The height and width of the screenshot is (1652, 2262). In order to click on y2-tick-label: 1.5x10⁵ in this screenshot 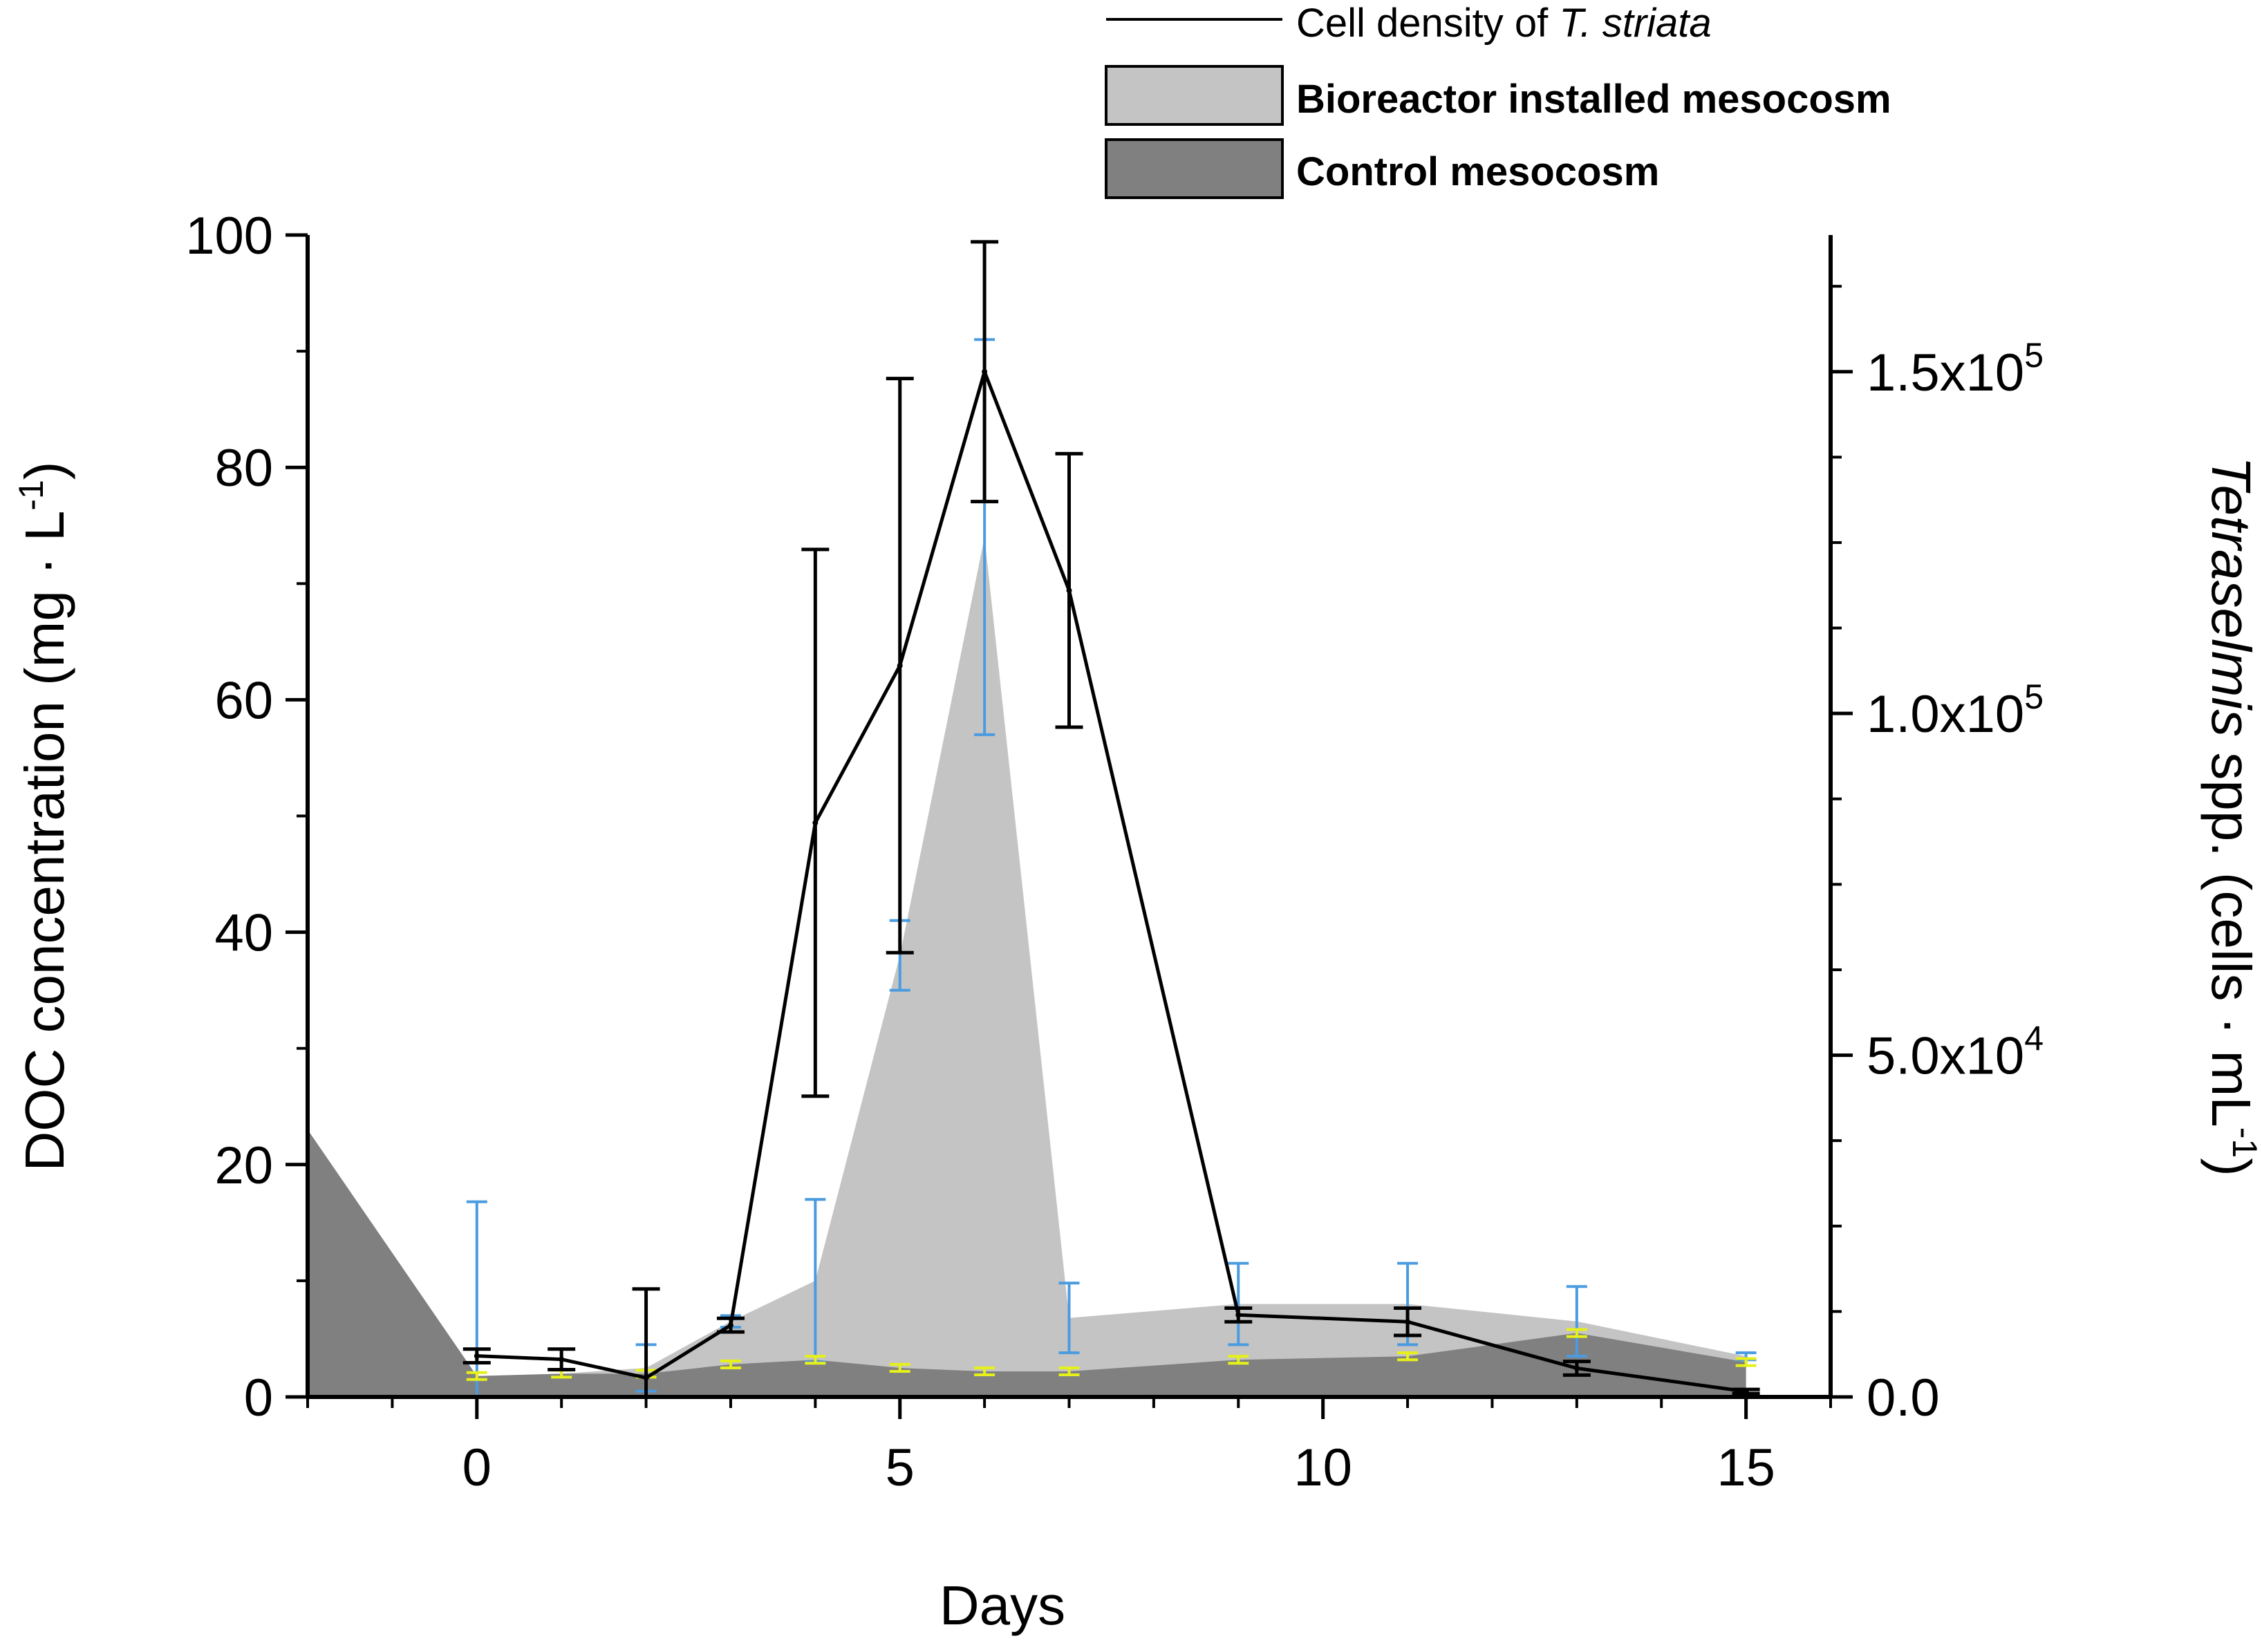, I will do `click(1955, 369)`.